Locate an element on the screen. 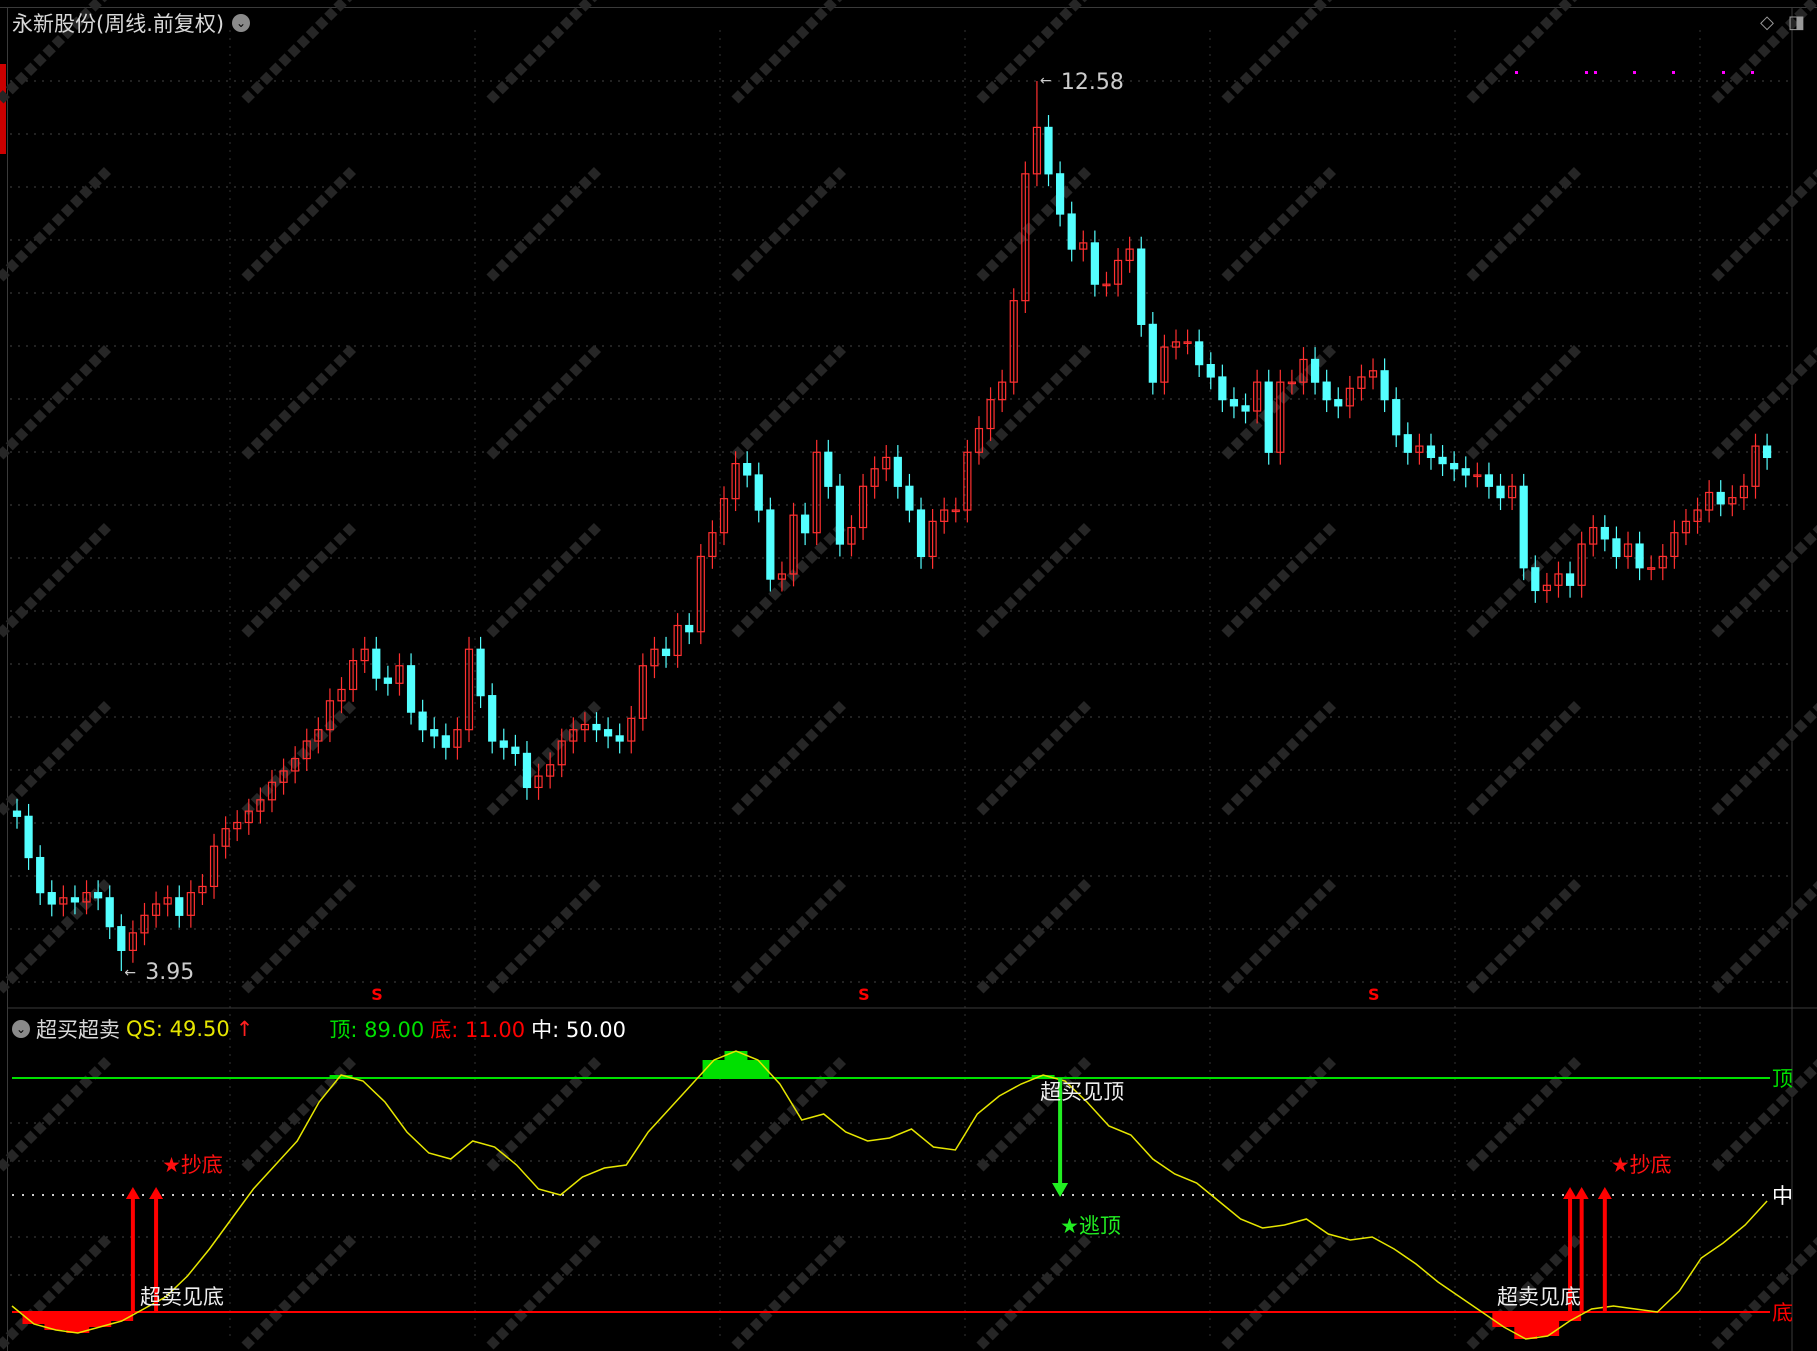 Image resolution: width=1817 pixels, height=1351 pixels. panel-toggle-icon: ◨ is located at coordinates (1796, 22).